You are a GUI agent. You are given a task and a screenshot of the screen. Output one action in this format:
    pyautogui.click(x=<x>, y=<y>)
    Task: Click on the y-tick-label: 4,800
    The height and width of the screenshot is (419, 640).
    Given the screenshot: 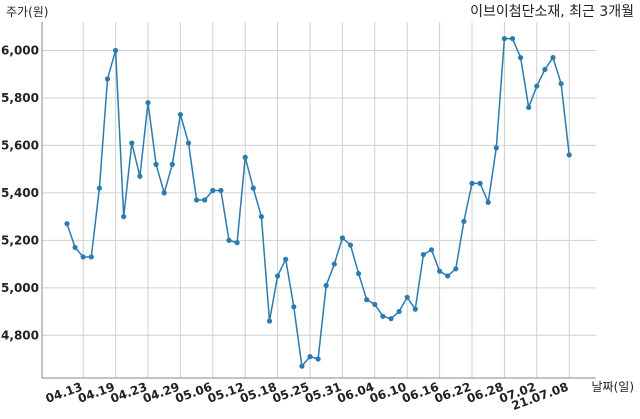 What is the action you would take?
    pyautogui.click(x=20, y=335)
    